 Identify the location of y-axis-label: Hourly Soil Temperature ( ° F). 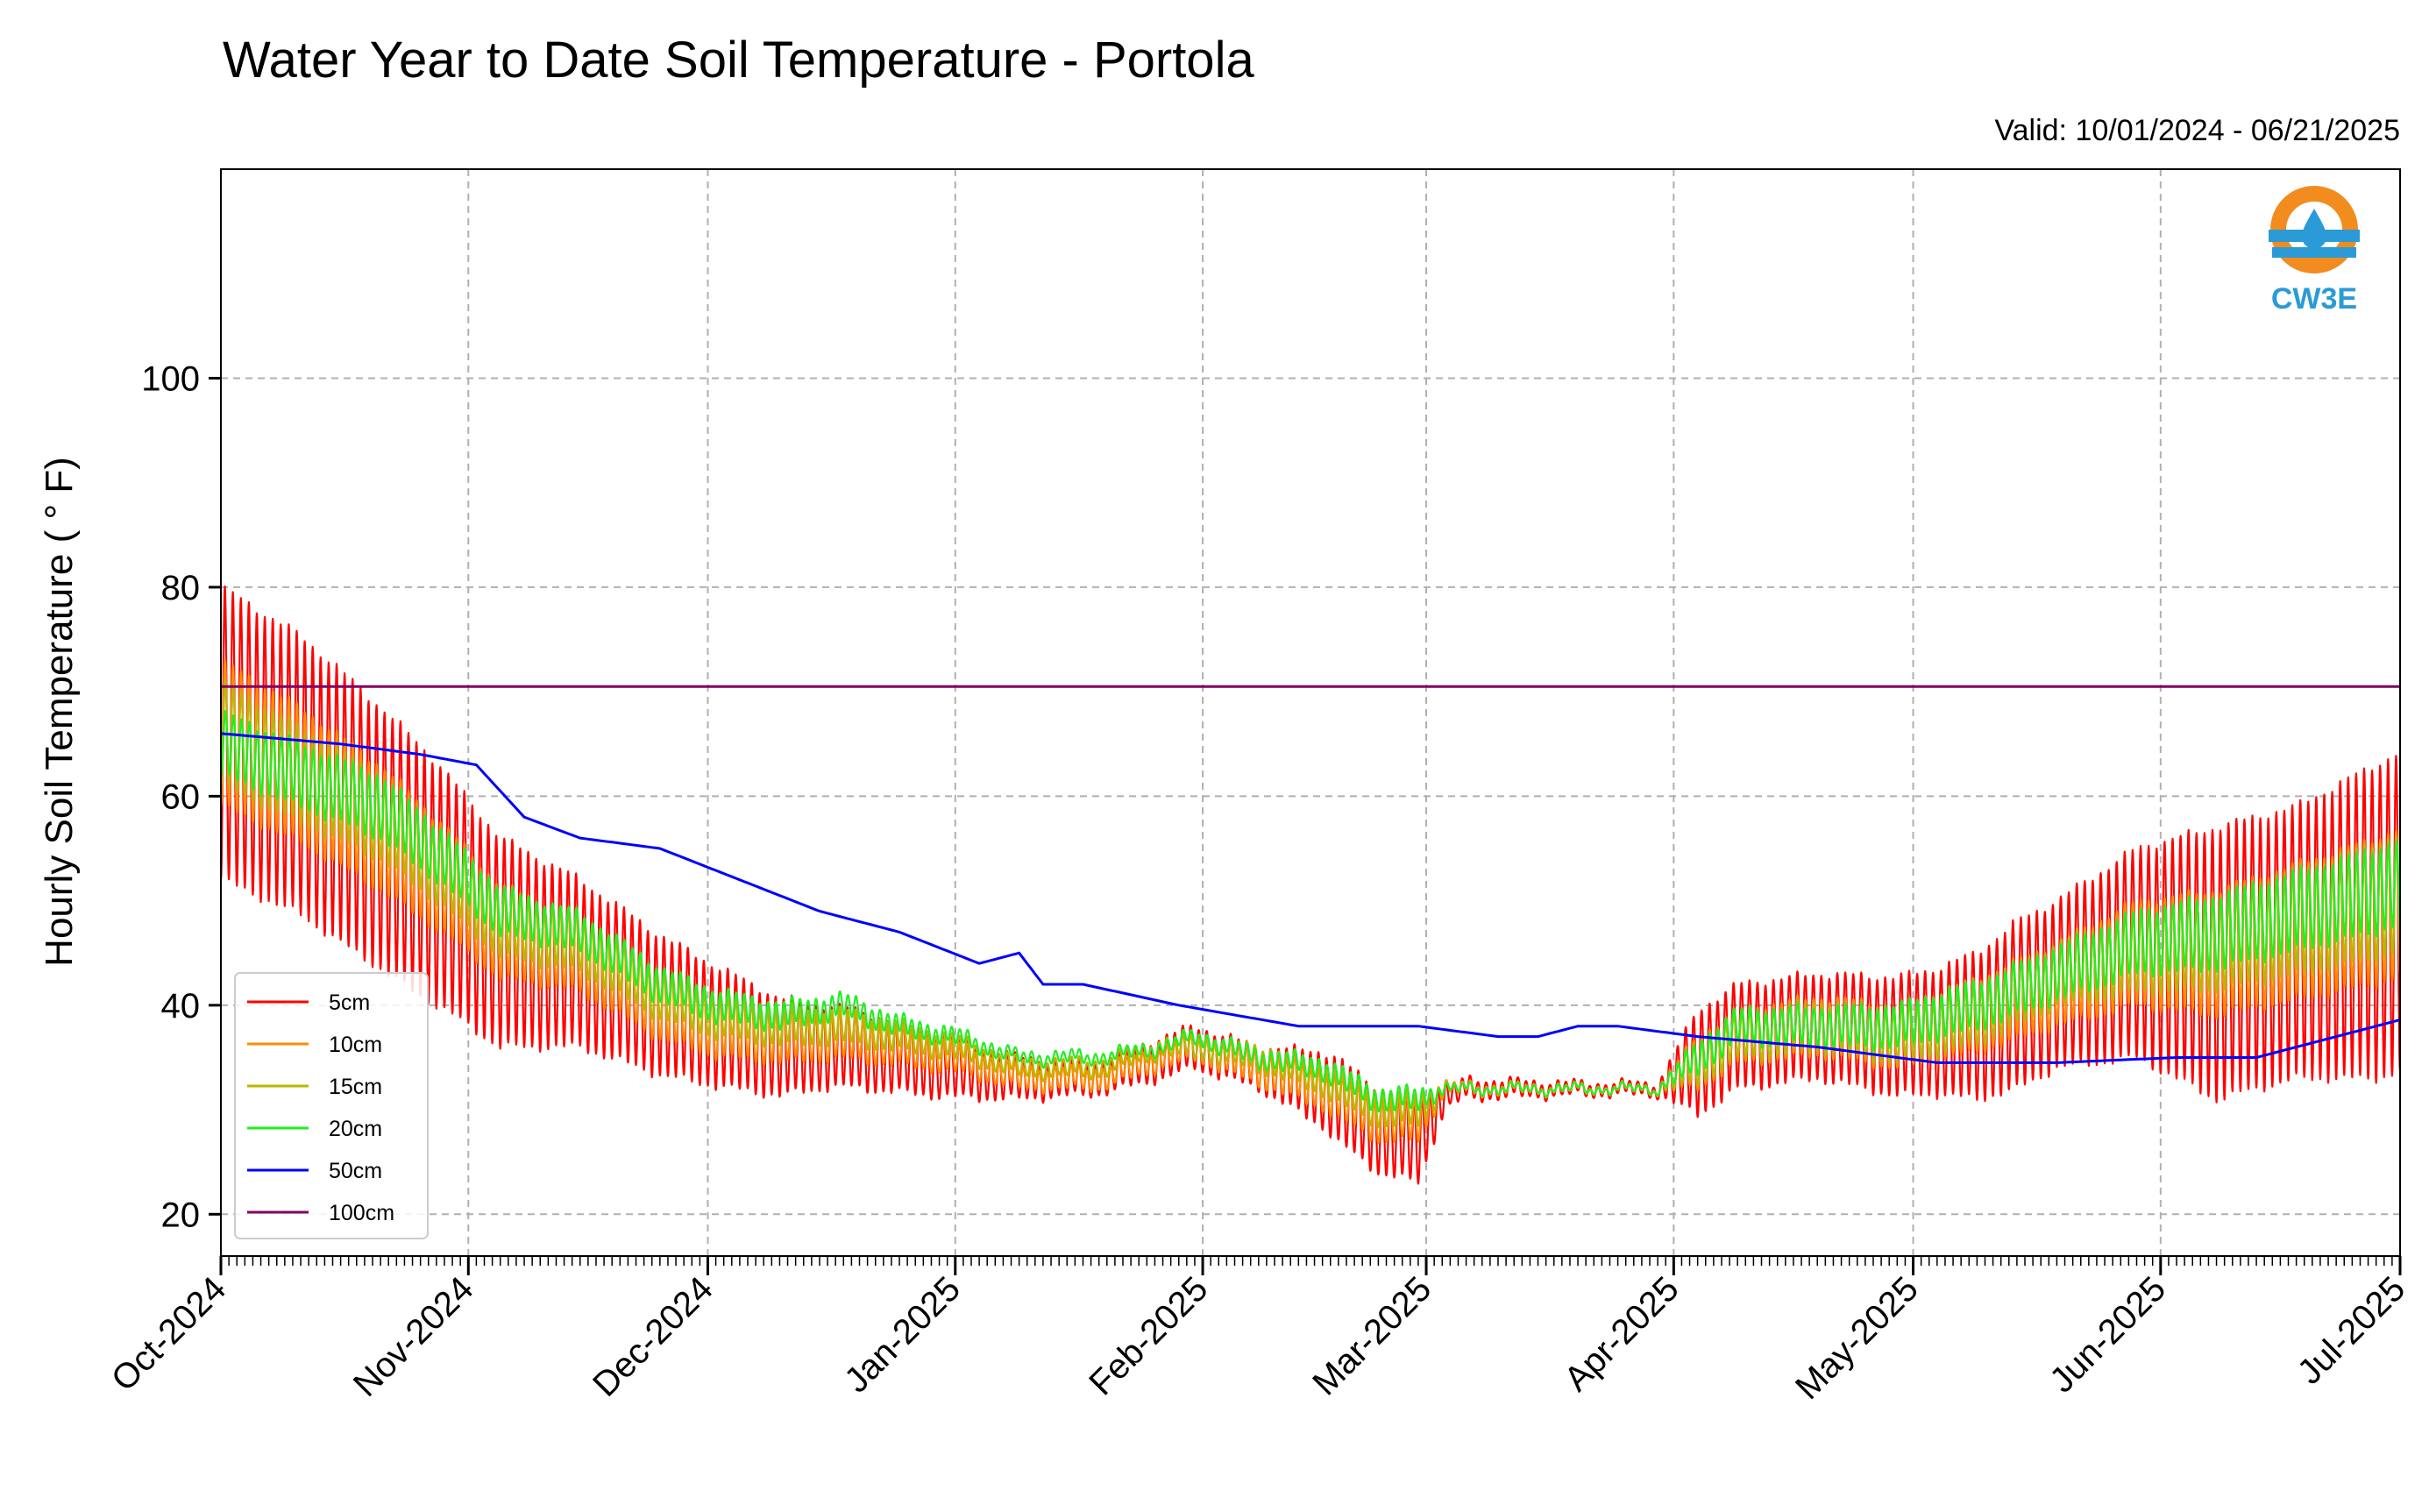
(59, 712).